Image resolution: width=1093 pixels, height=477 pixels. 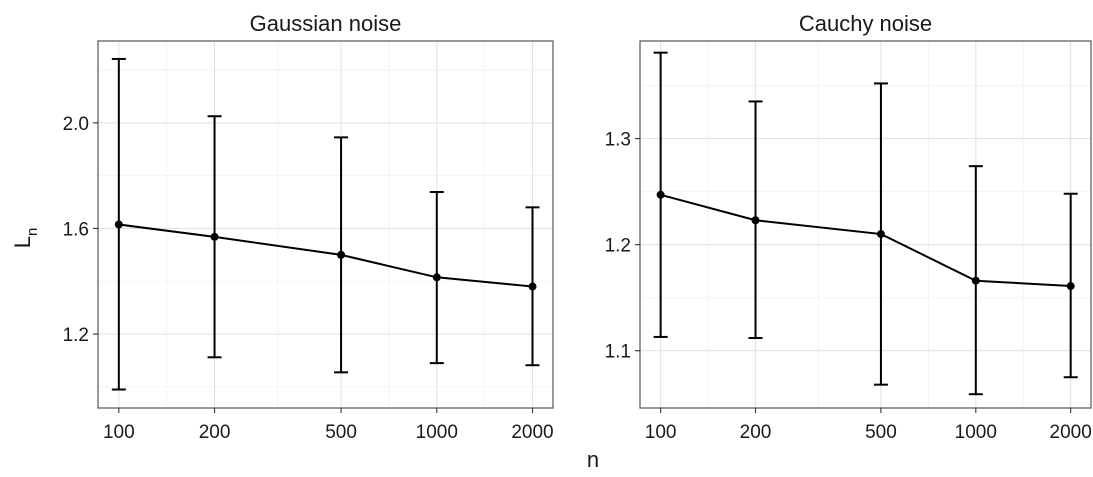 I want to click on panel-title: Gaussian noise, so click(x=326, y=23).